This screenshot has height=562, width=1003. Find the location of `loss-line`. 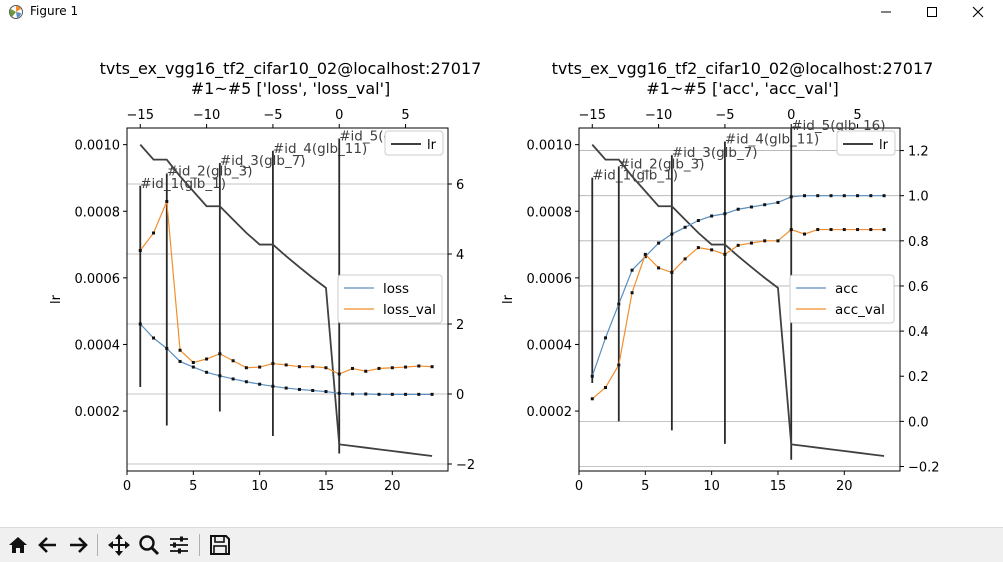

loss-line is located at coordinates (286, 359).